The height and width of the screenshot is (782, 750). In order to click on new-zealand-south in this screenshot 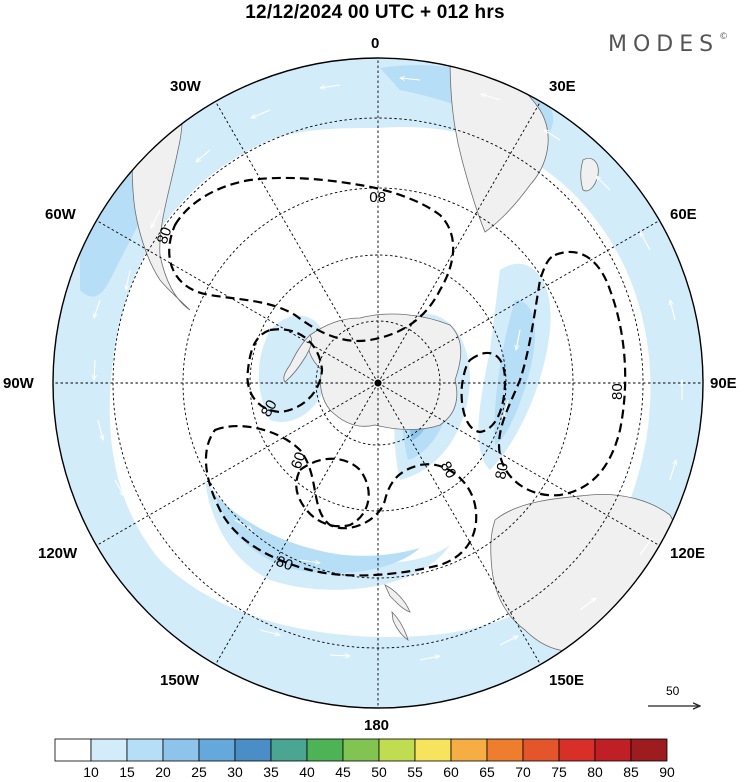, I will do `click(400, 625)`.